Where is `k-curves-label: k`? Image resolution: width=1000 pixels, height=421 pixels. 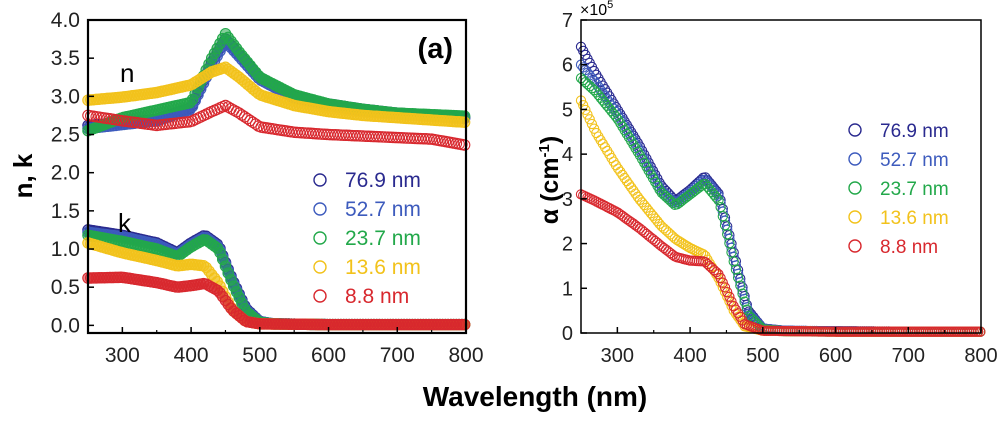 k-curves-label: k is located at coordinates (125, 223).